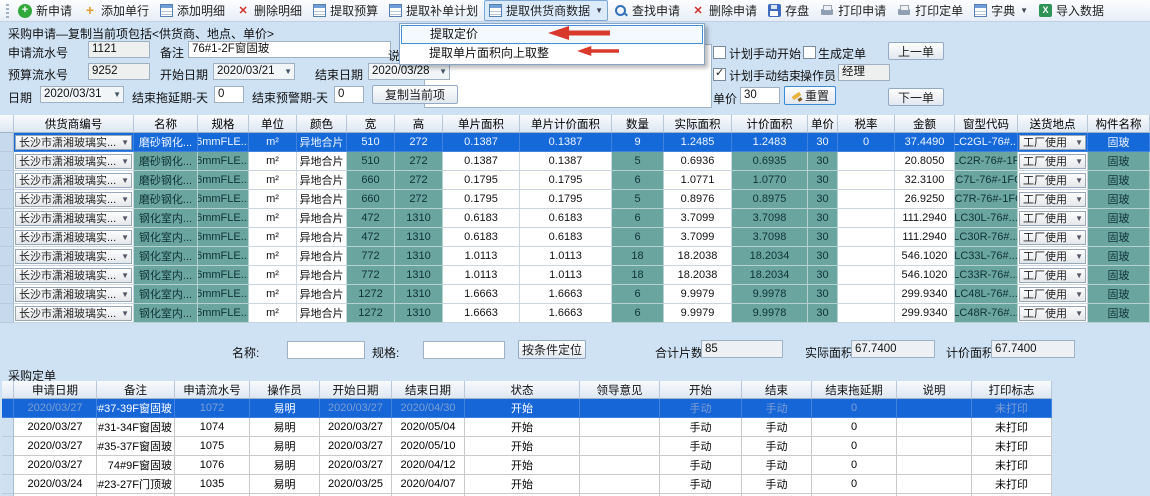 The height and width of the screenshot is (496, 1150). What do you see at coordinates (419, 180) in the screenshot?
I see `detail-cell: 272` at bounding box center [419, 180].